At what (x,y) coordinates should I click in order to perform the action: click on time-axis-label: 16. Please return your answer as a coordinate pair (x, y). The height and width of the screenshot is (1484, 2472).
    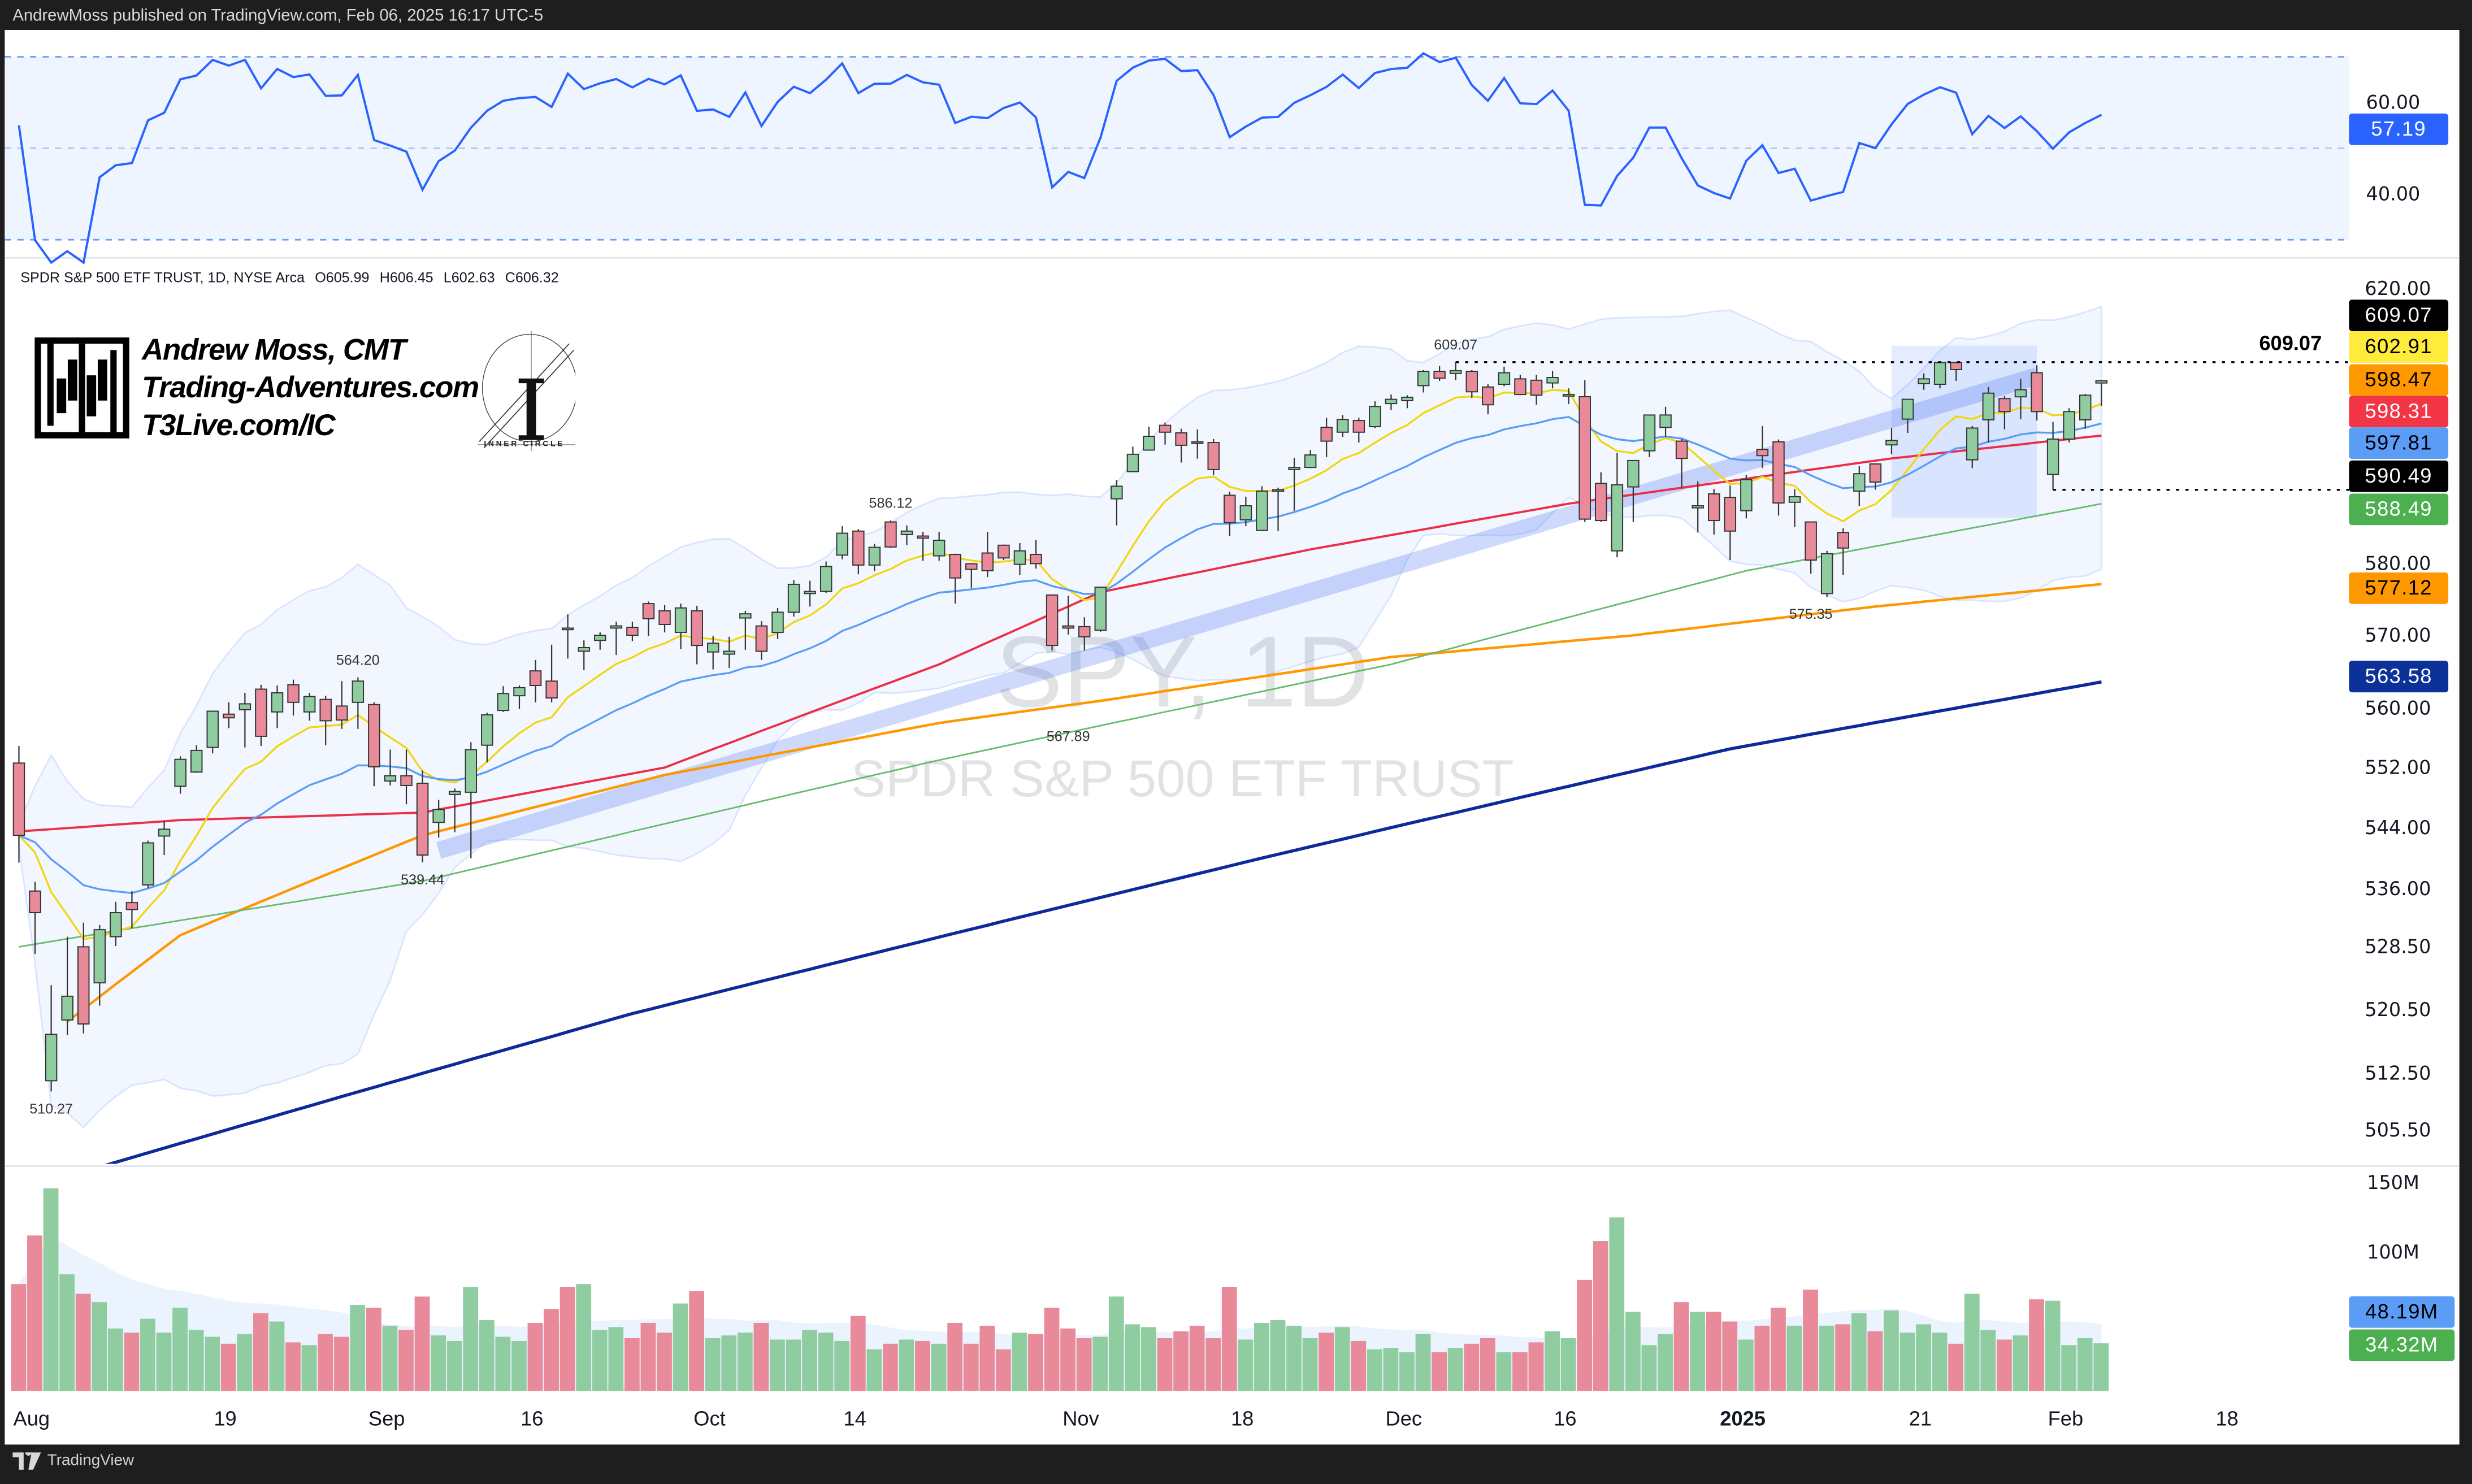
    Looking at the image, I should click on (532, 1419).